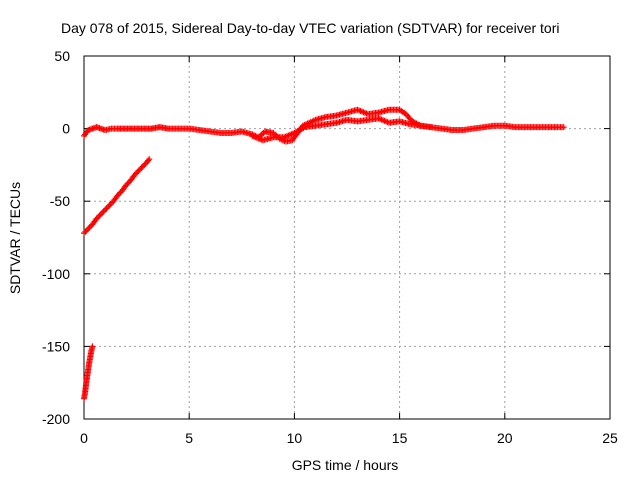  I want to click on y-tick-label: -200, so click(56, 419).